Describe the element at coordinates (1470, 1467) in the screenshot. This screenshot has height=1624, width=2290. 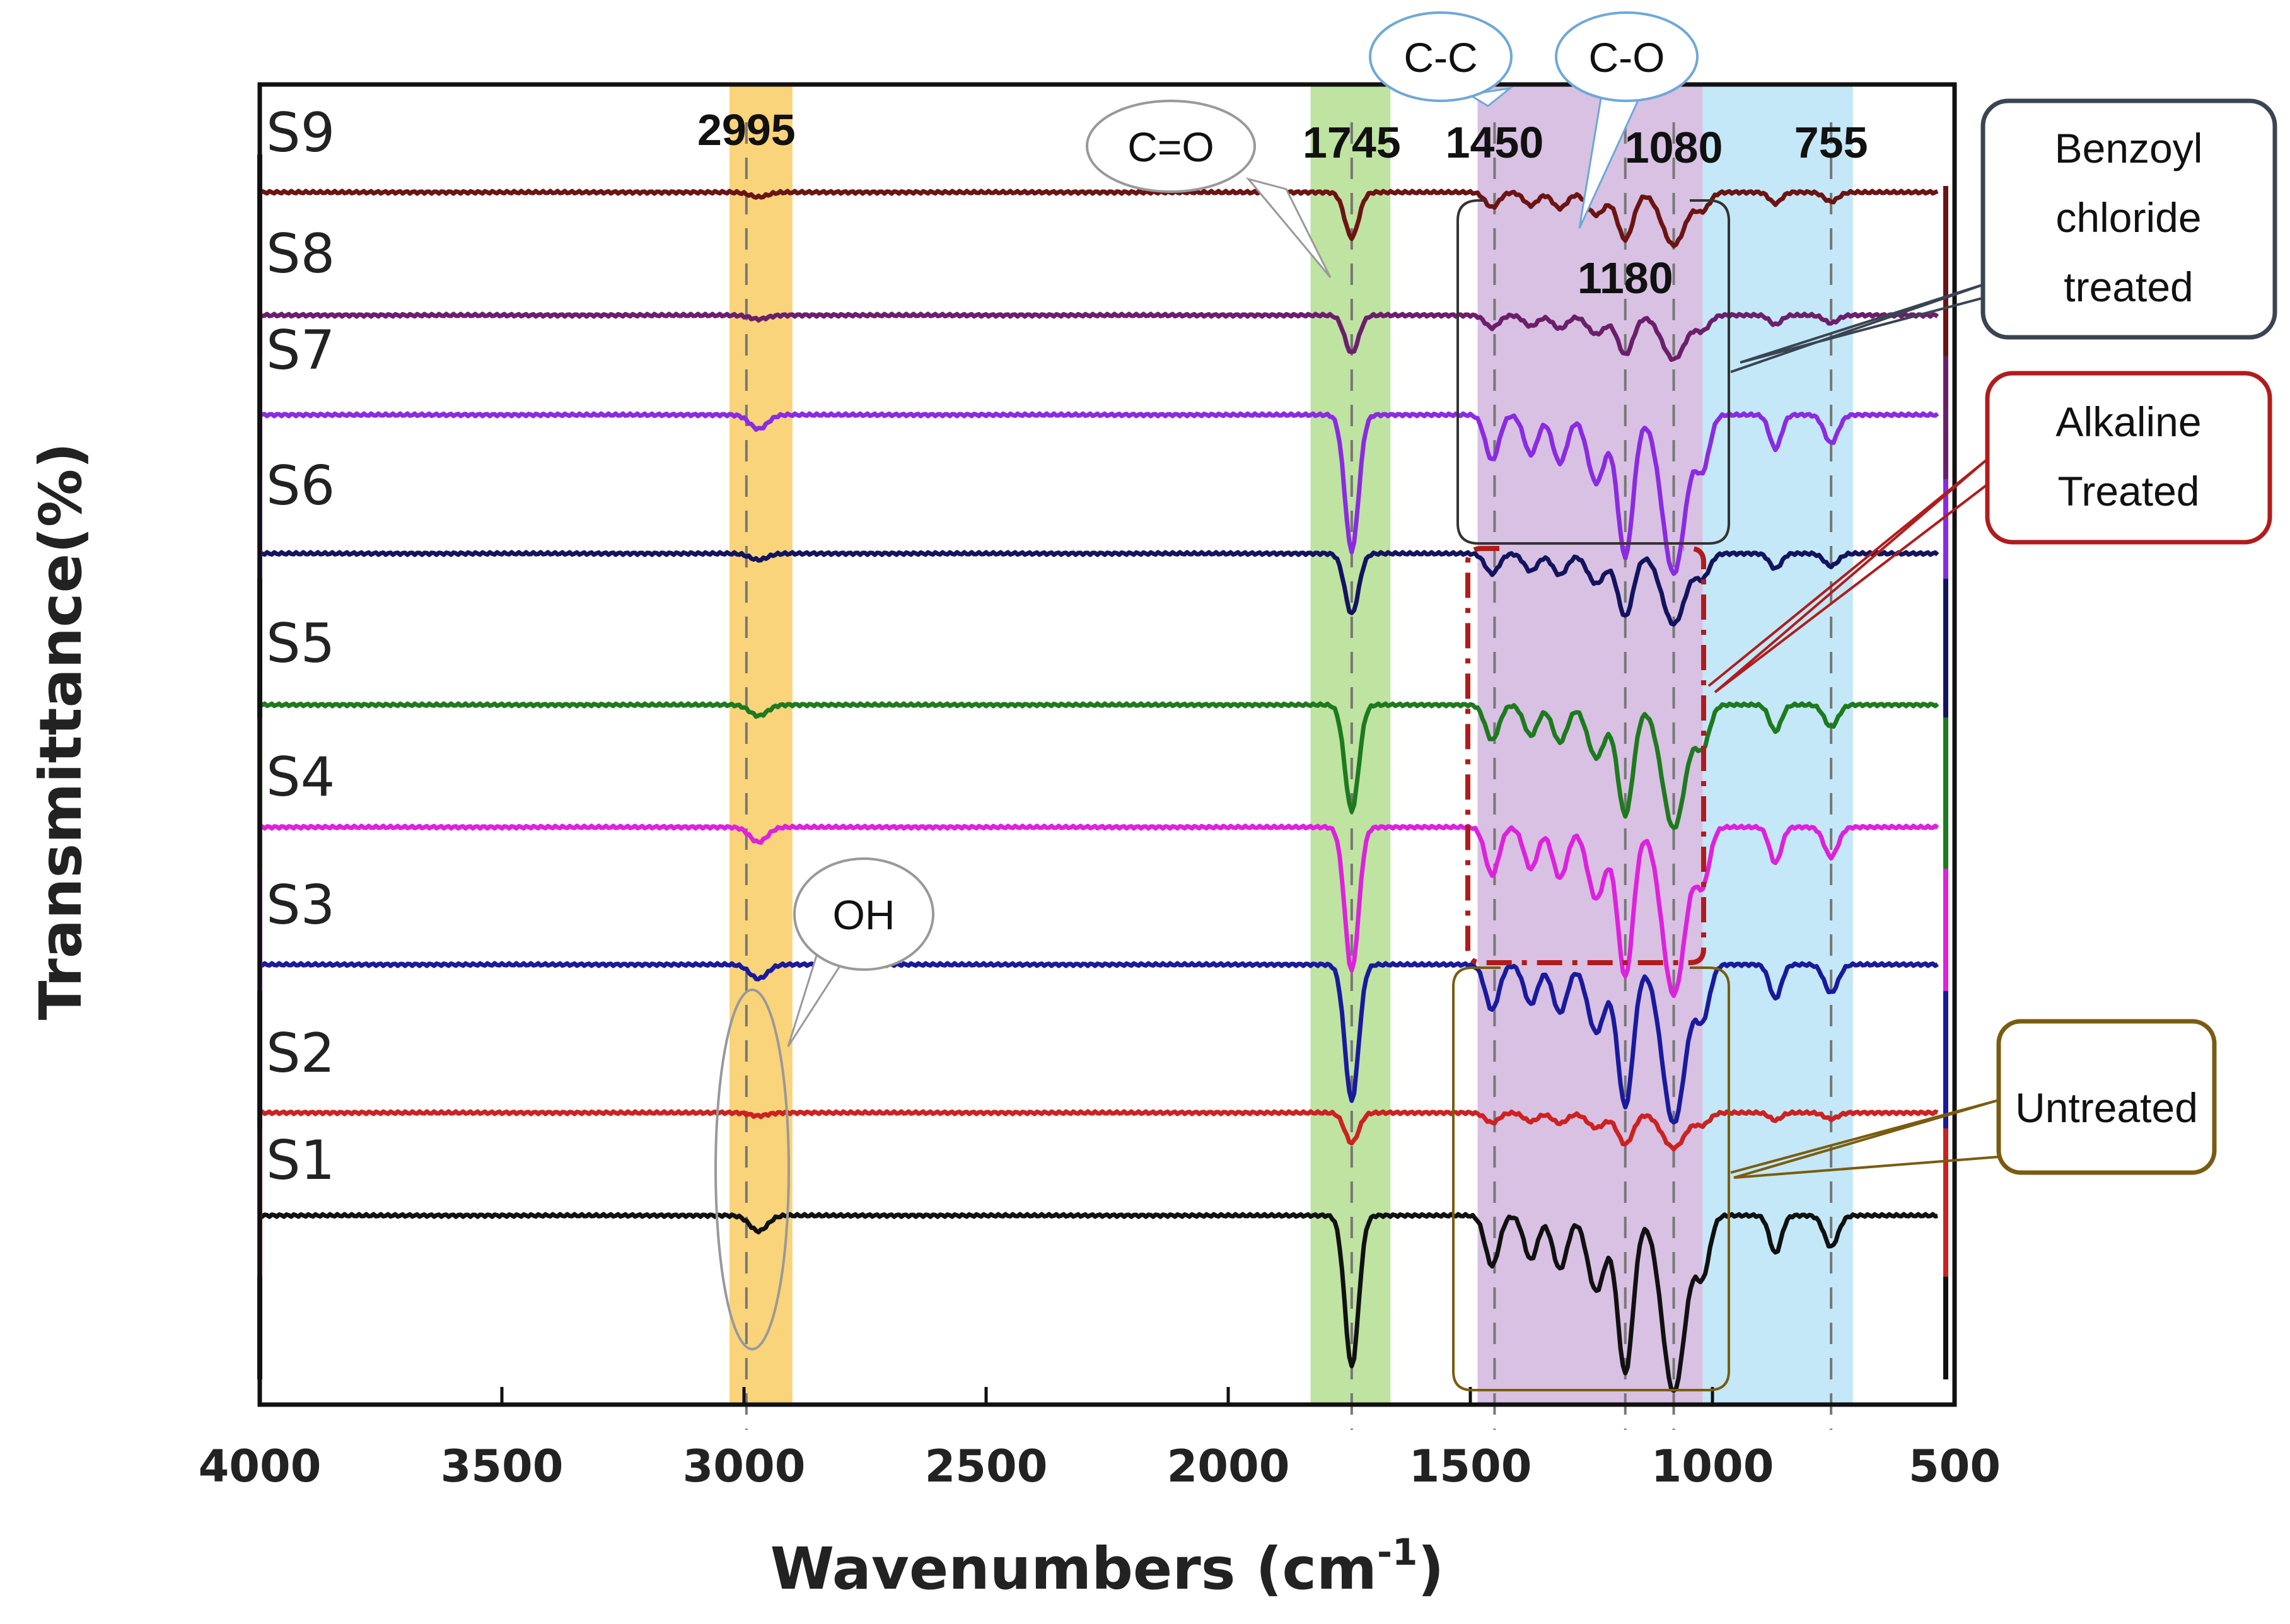
I see `x-tick-label-1500: 1500` at that location.